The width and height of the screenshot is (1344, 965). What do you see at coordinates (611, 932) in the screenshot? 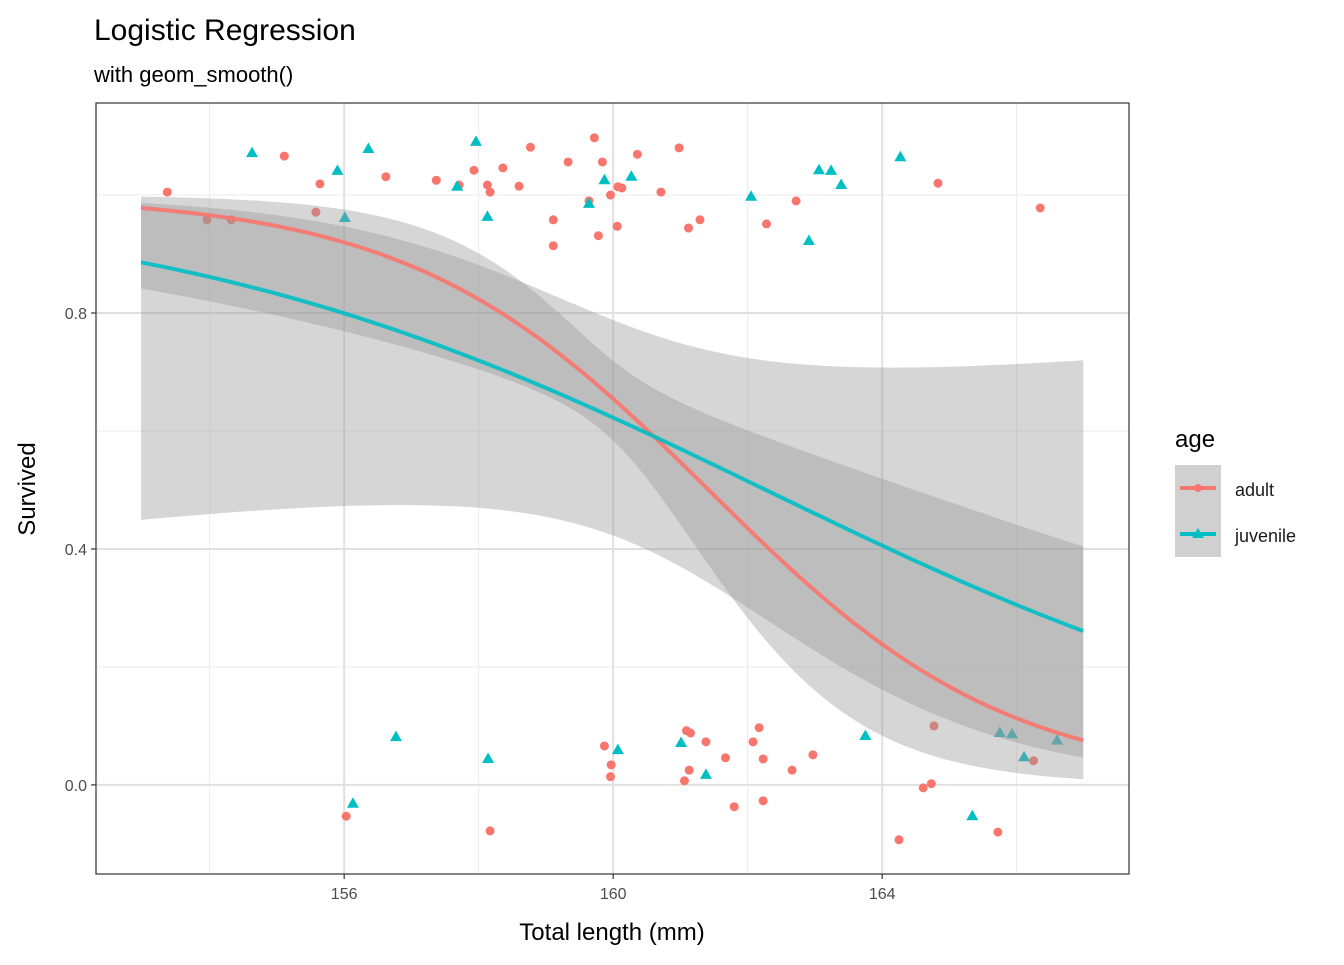
I see `x-axis-title: Total length (mm)` at bounding box center [611, 932].